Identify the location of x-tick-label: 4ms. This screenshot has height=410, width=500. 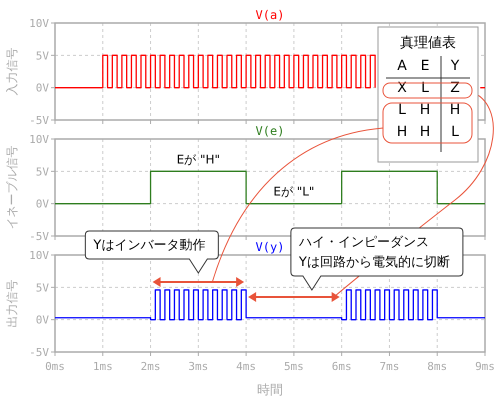
(246, 366).